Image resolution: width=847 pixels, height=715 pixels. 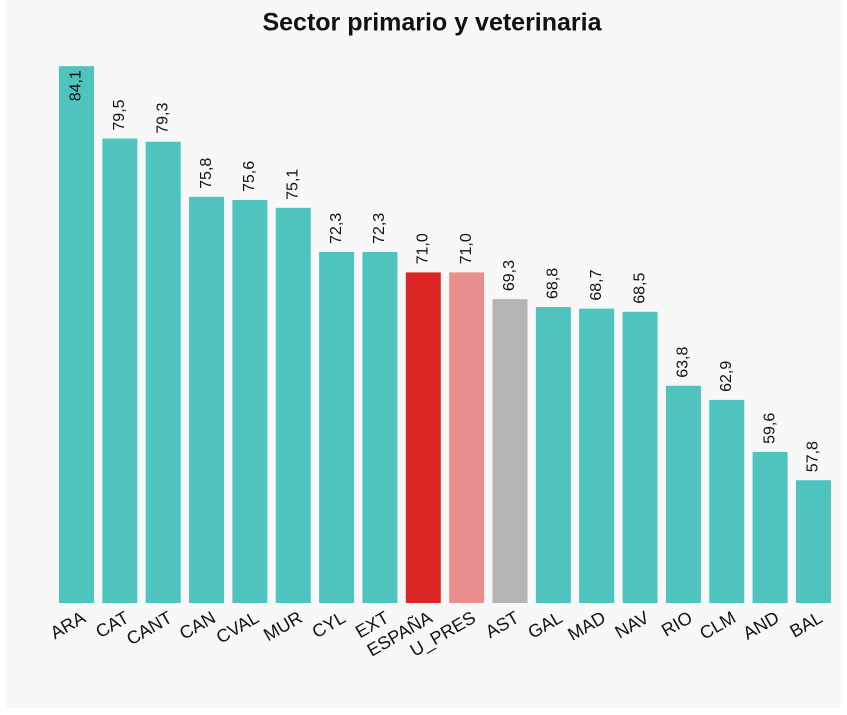 What do you see at coordinates (509, 275) in the screenshot?
I see `value-label: 69,3` at bounding box center [509, 275].